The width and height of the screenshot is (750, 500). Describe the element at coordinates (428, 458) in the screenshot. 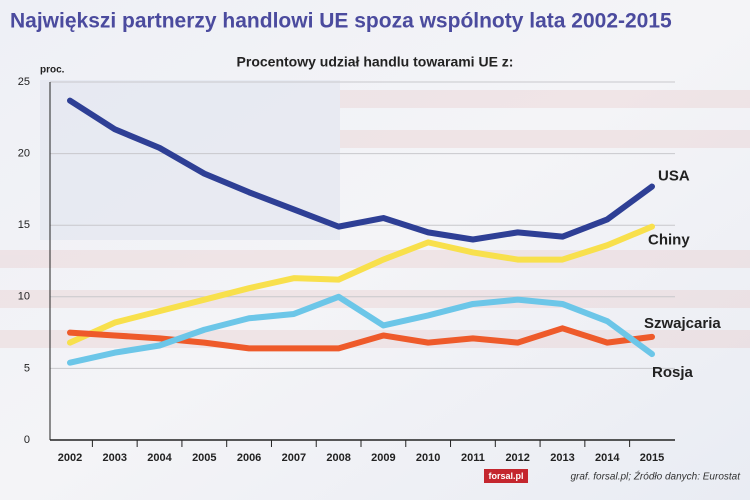

I see `x-tick-label: 2010` at that location.